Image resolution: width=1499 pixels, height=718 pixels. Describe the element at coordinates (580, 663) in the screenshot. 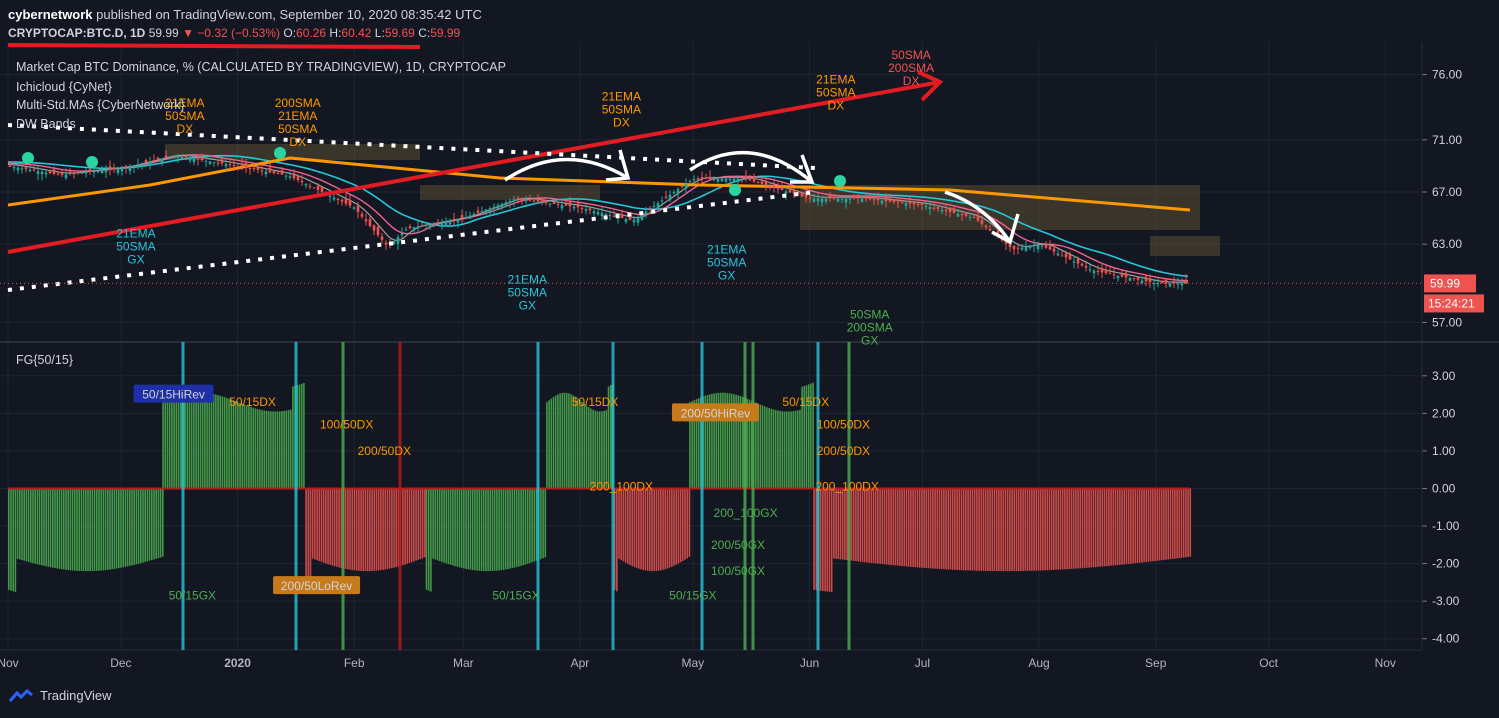

I see `x-tick-label: Apr` at that location.